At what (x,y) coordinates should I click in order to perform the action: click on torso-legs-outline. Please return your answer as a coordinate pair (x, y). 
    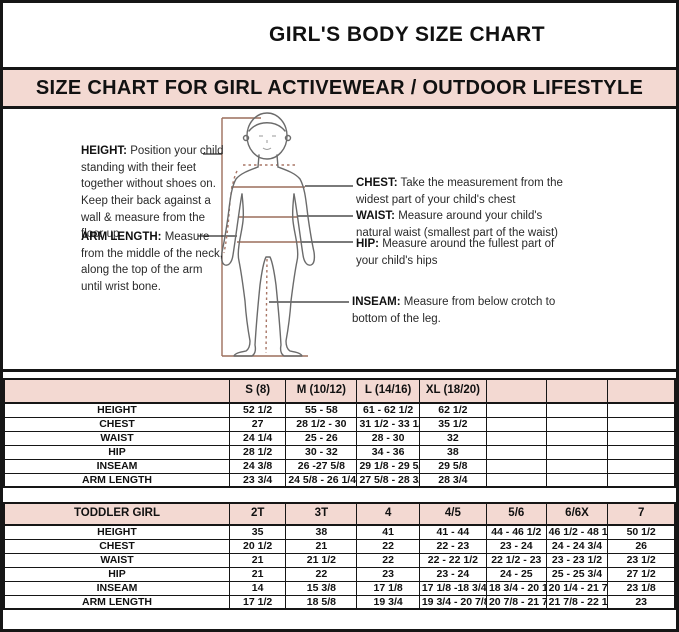
    Looking at the image, I should click on (268, 275).